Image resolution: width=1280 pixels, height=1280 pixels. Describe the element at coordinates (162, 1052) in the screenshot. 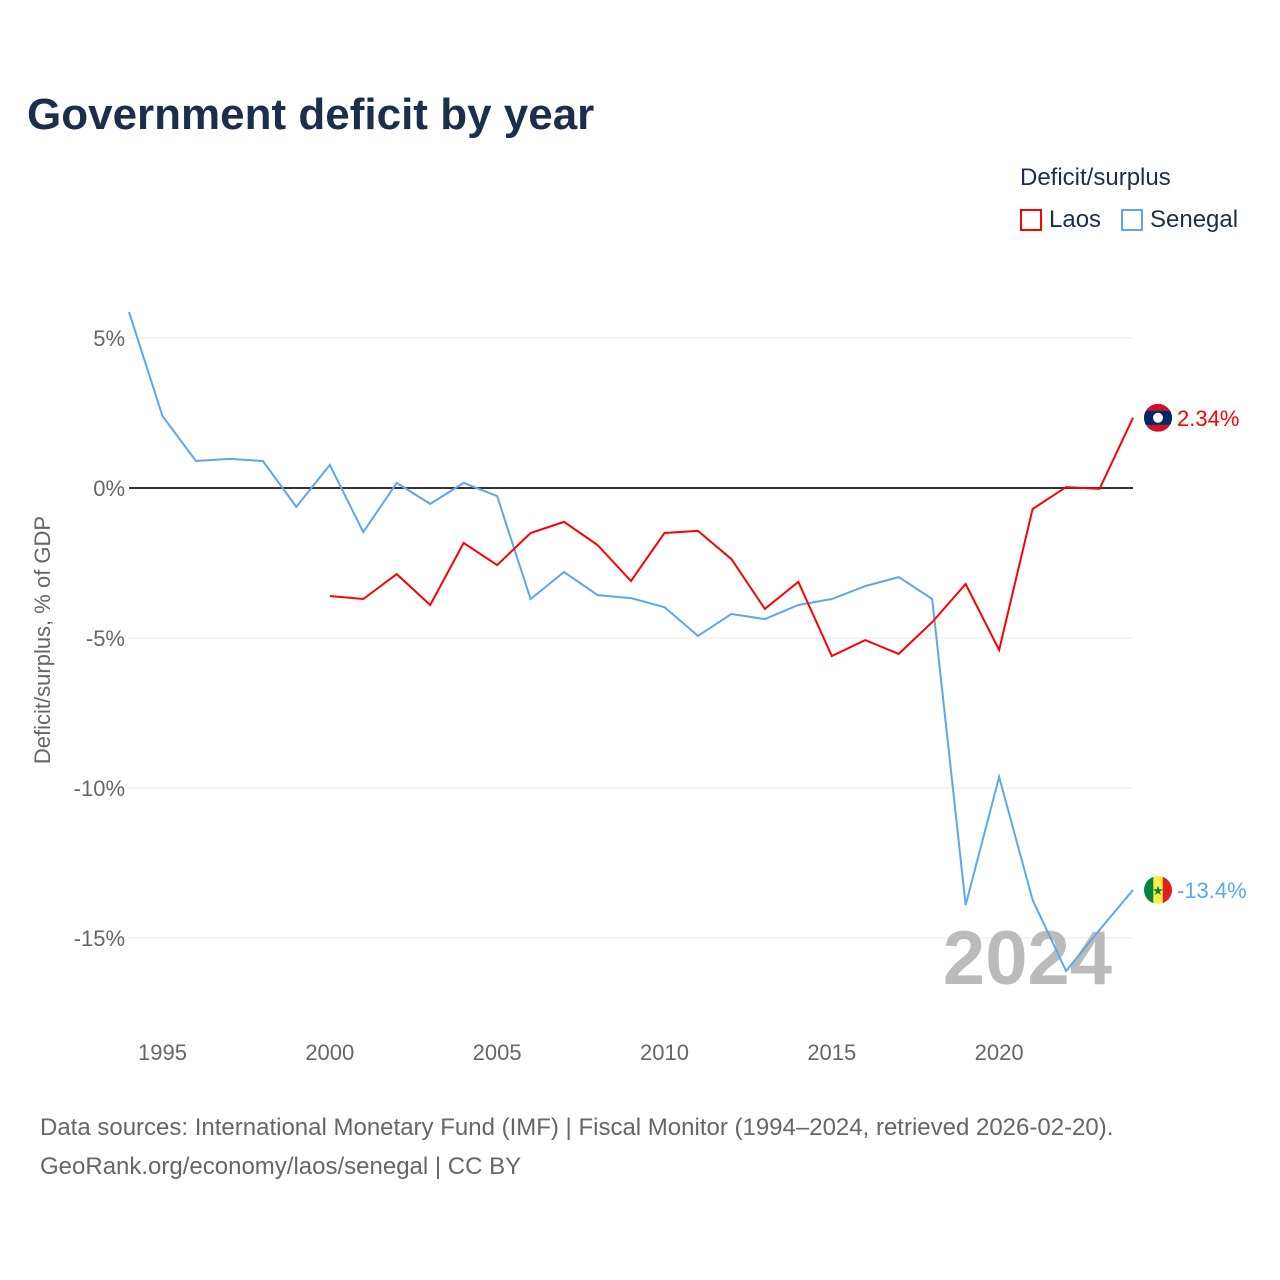

I see `x-tick-label: 1995` at that location.